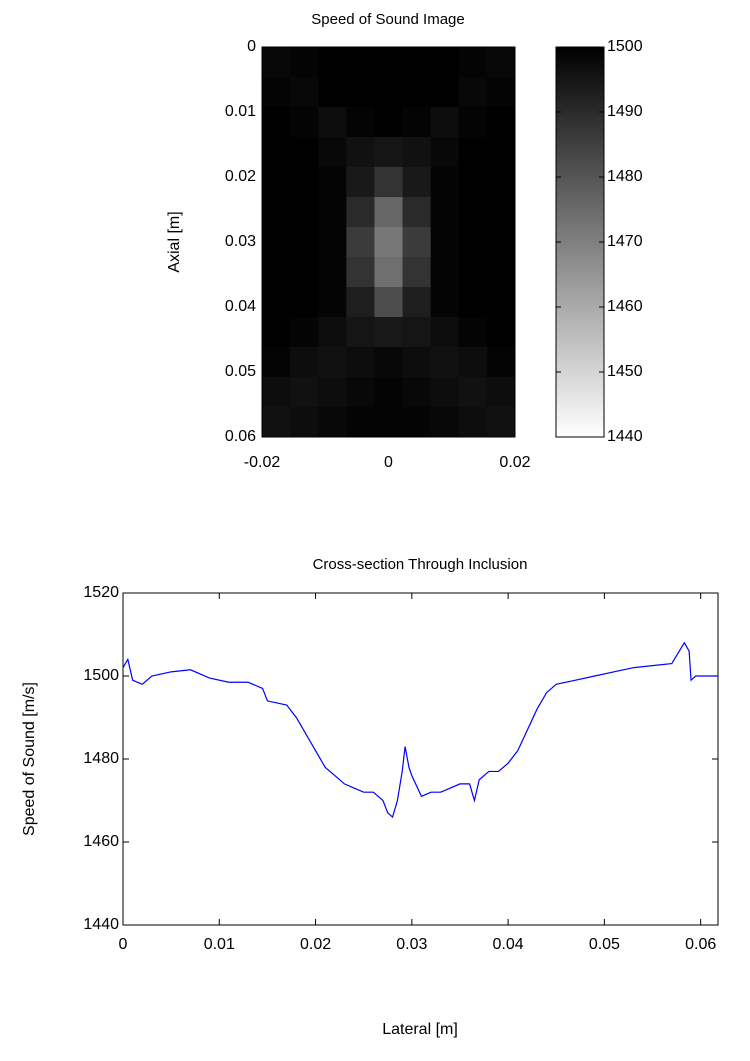 This screenshot has width=750, height=1061. What do you see at coordinates (508, 944) in the screenshot?
I see `x-tick-label: 0.04` at bounding box center [508, 944].